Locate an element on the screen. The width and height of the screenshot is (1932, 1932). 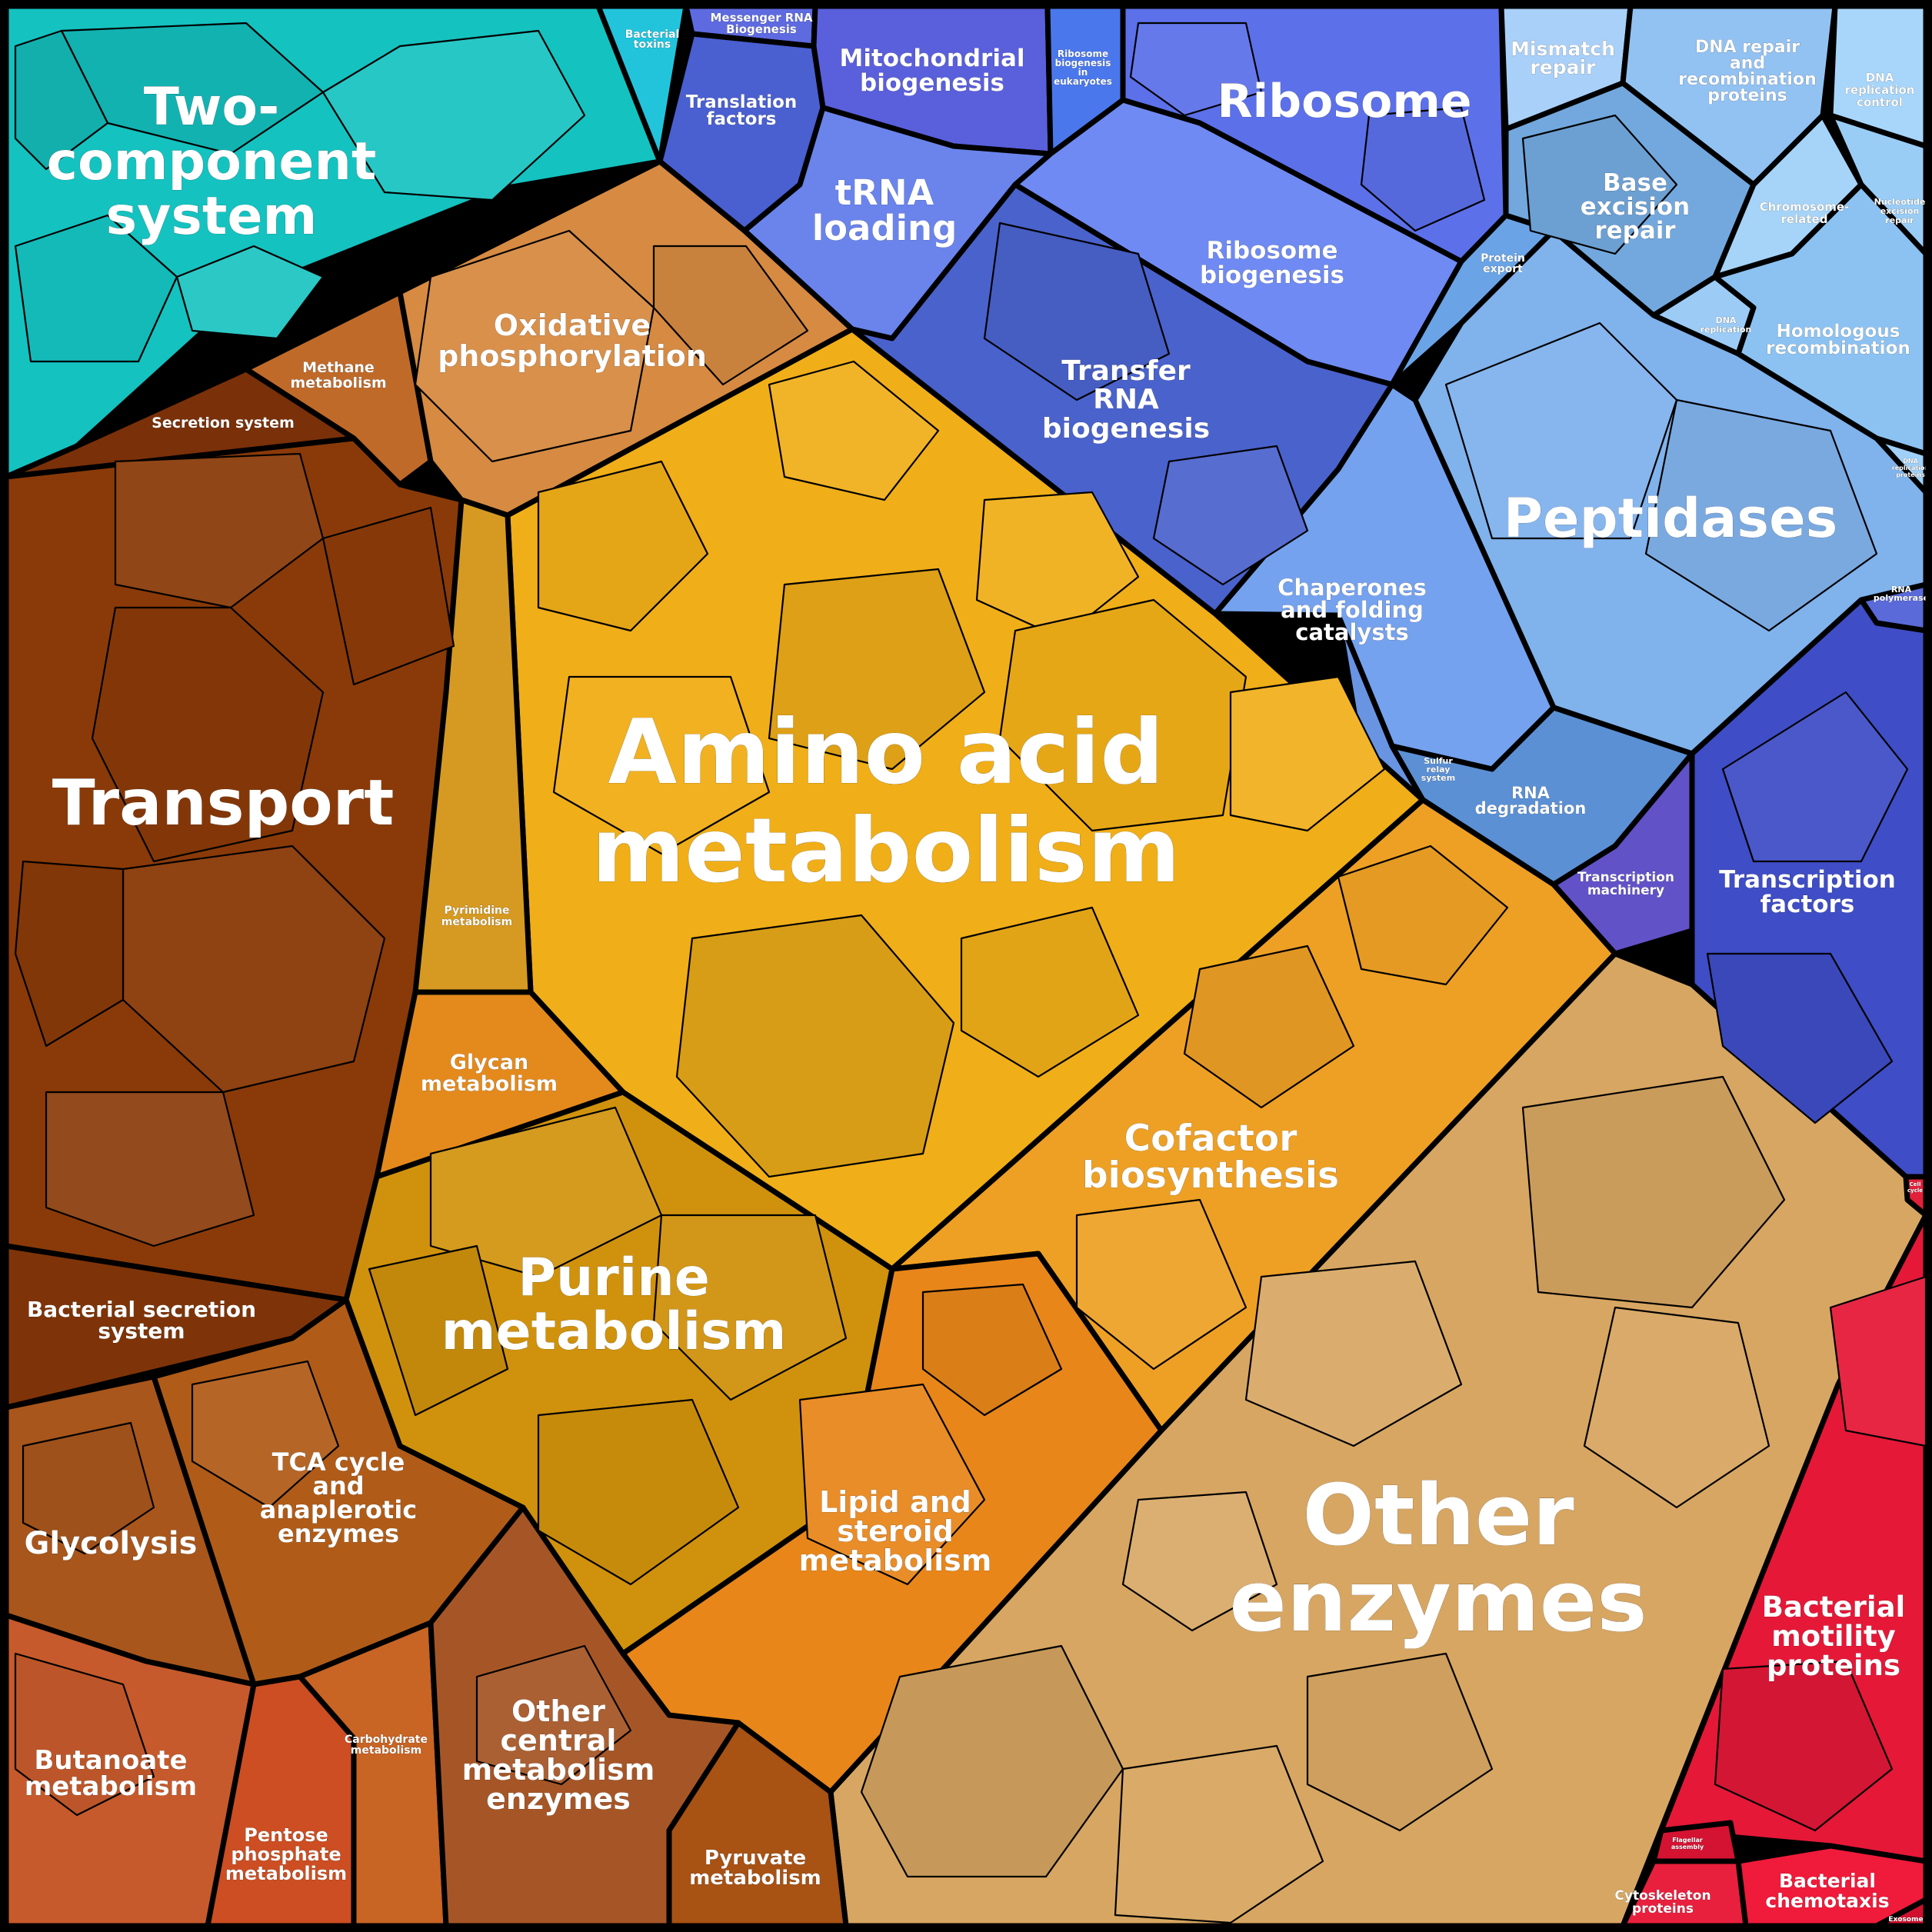
label-dna-rep-prot-1: DNA is located at coordinates (1910, 461).